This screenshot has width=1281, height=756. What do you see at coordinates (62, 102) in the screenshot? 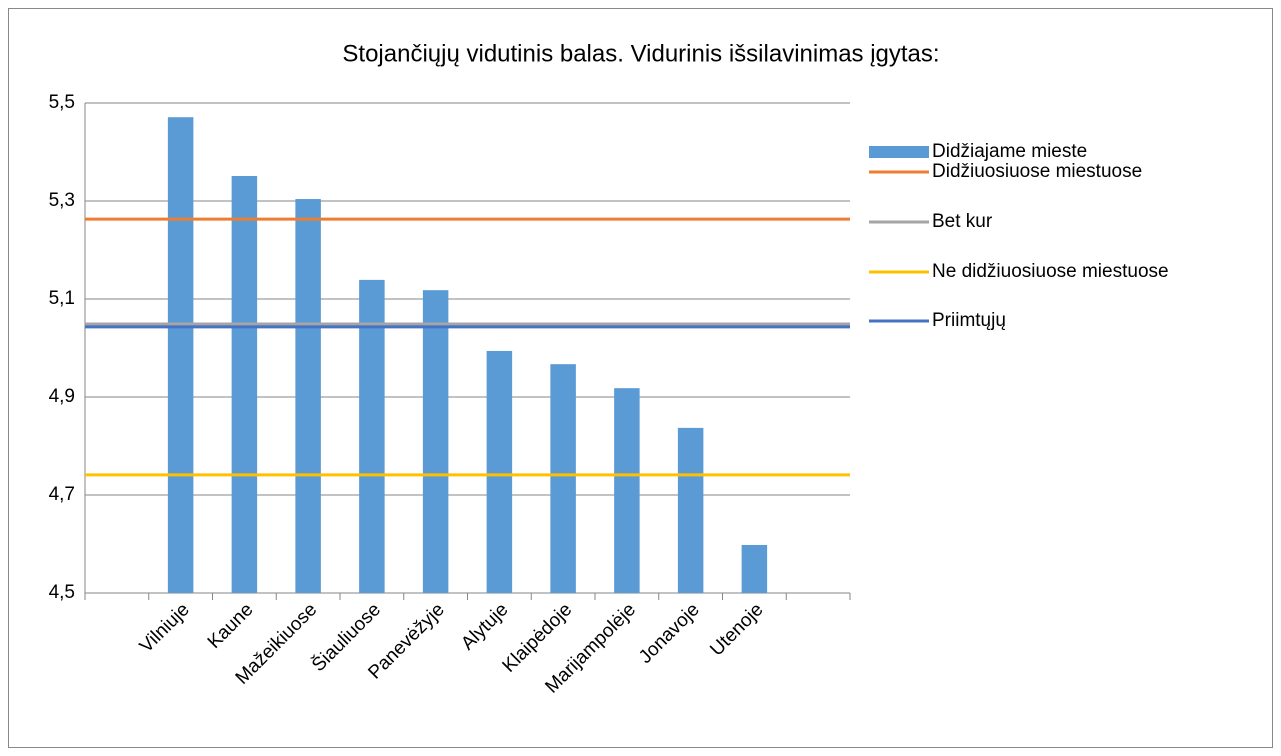
I see `y-tick-label: 5,5` at bounding box center [62, 102].